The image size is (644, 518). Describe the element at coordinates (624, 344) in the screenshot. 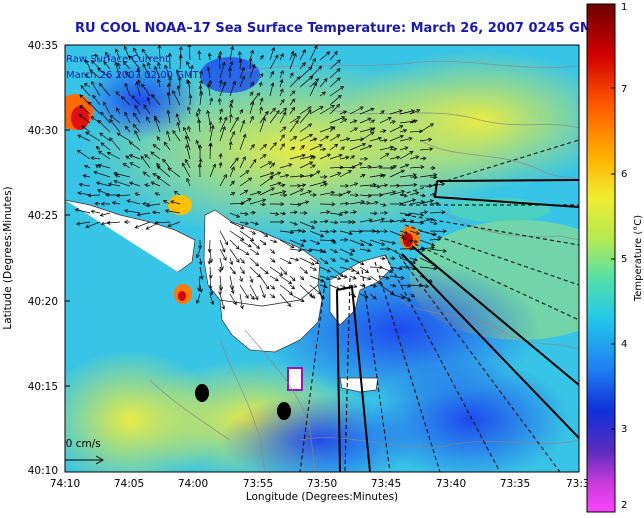

I see `colorbar-tick: 4` at that location.